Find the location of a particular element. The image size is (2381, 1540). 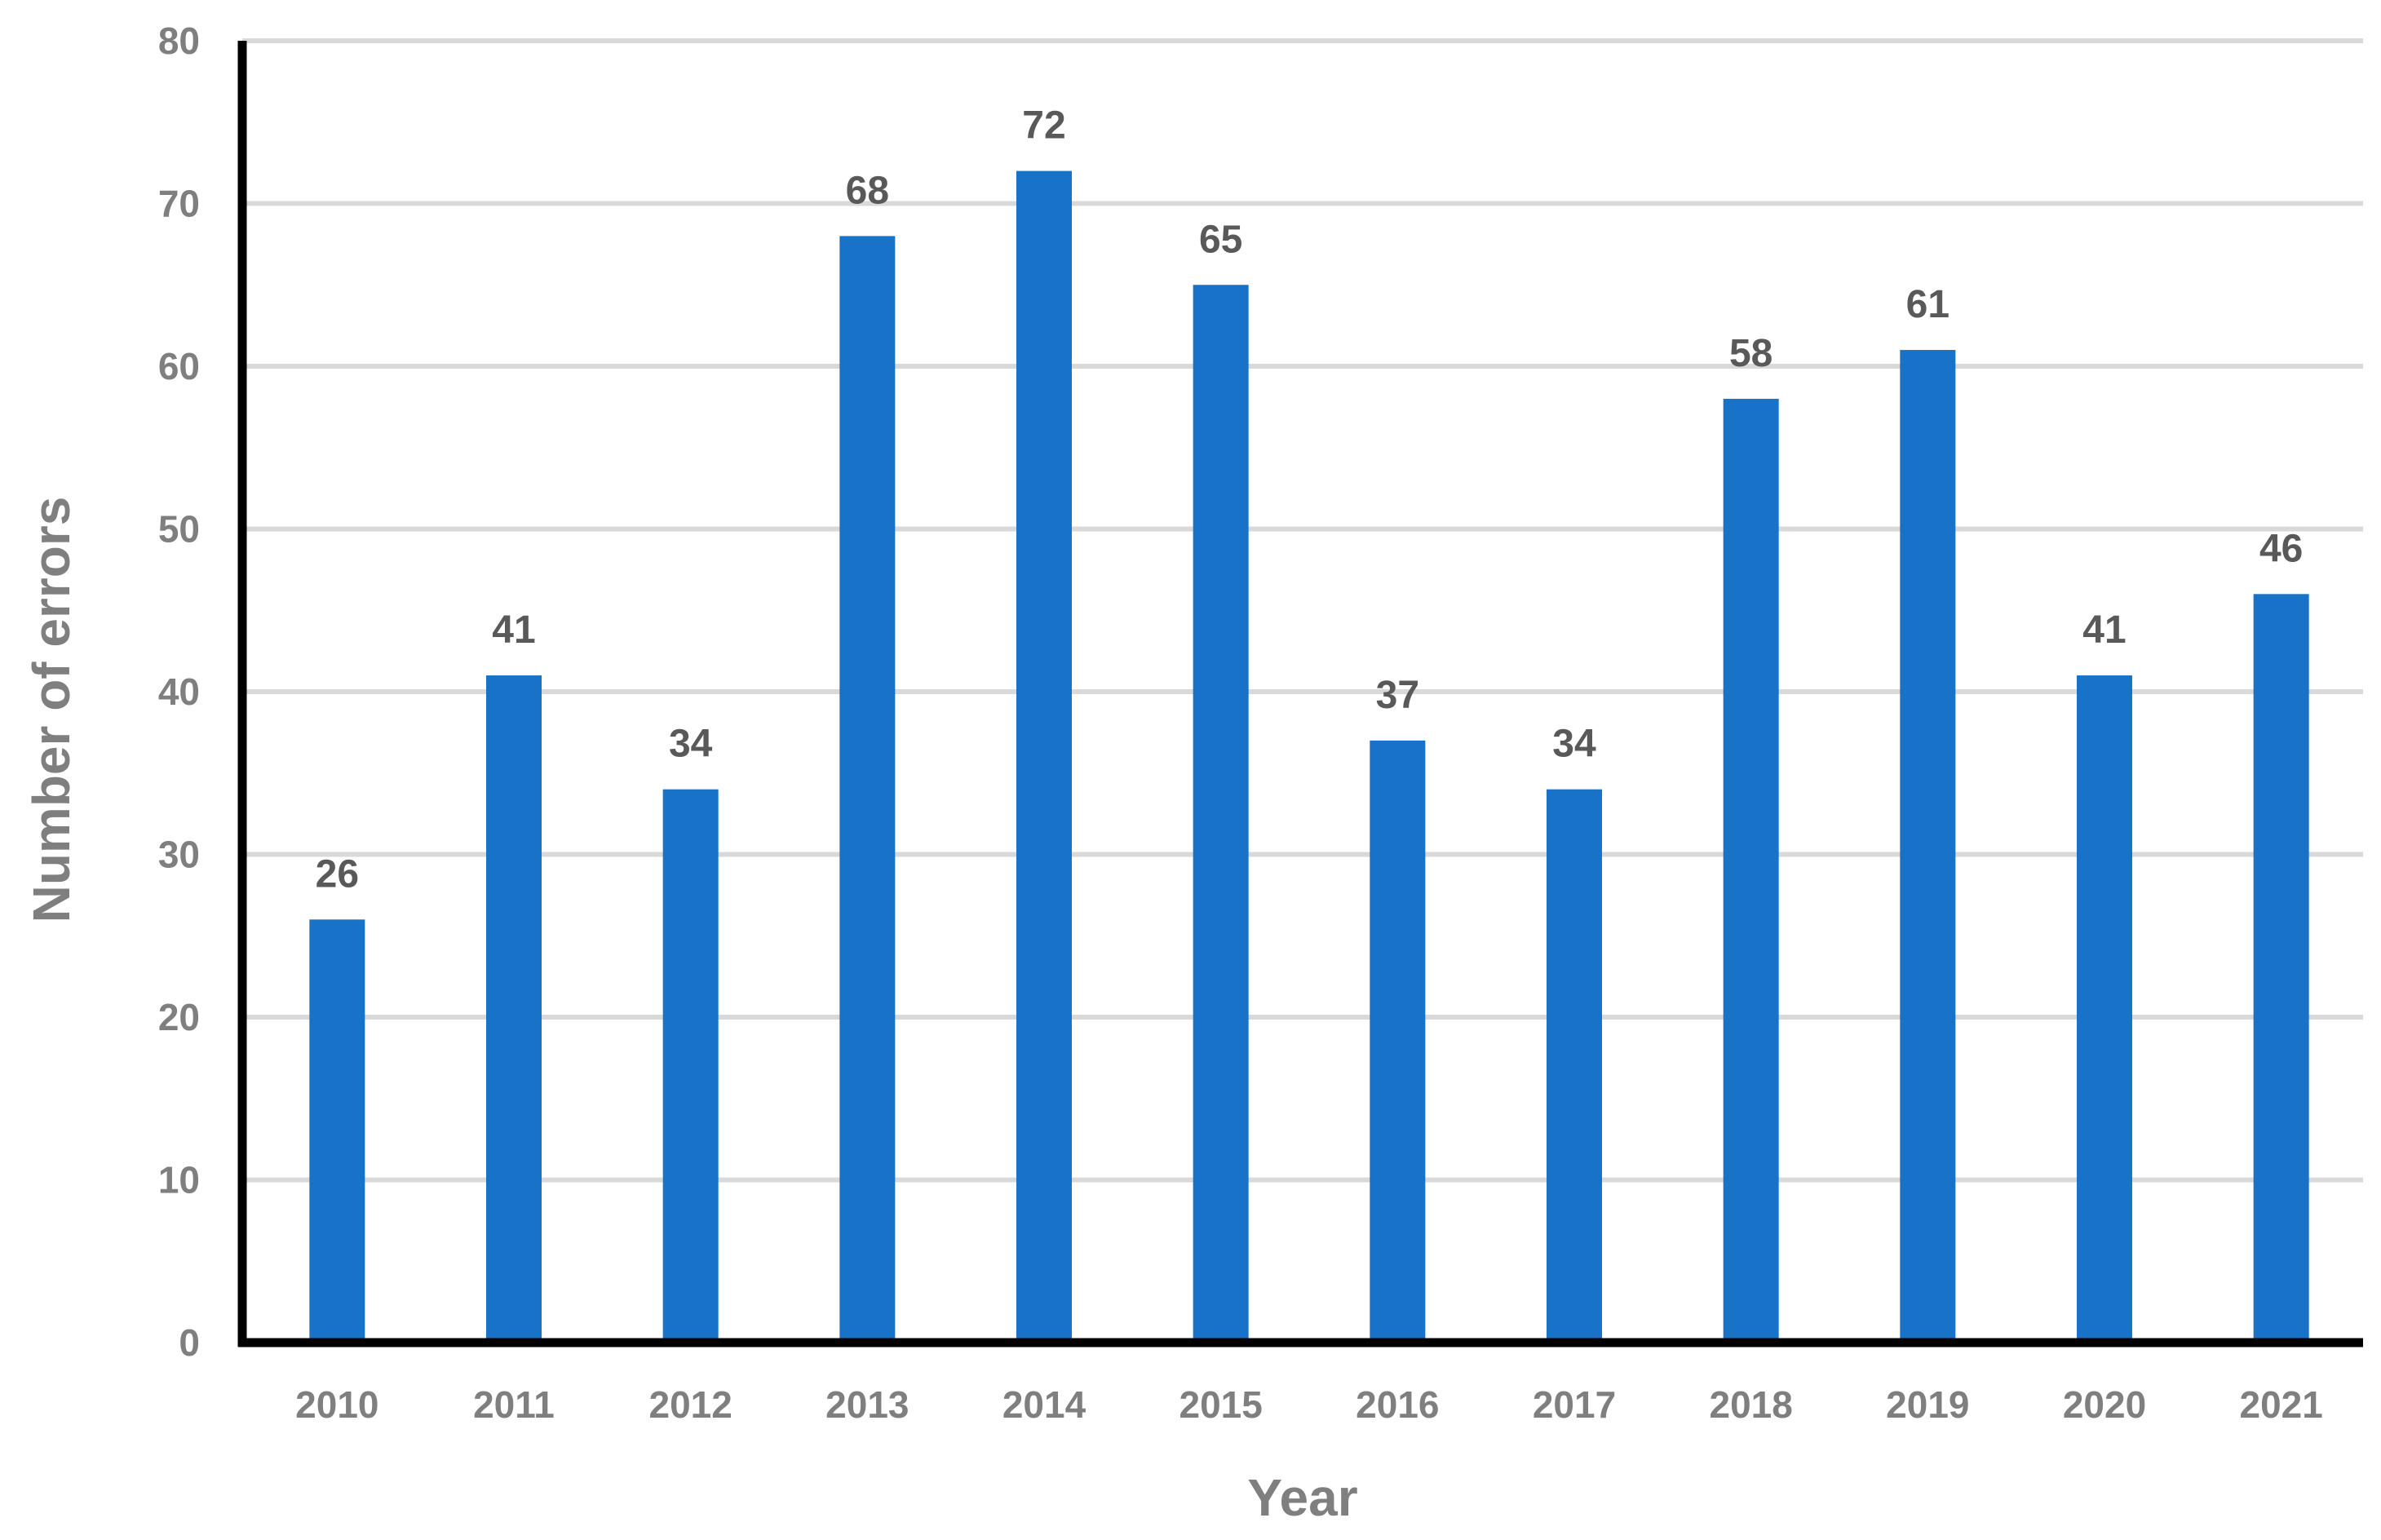

bar-2018 is located at coordinates (1751, 870).